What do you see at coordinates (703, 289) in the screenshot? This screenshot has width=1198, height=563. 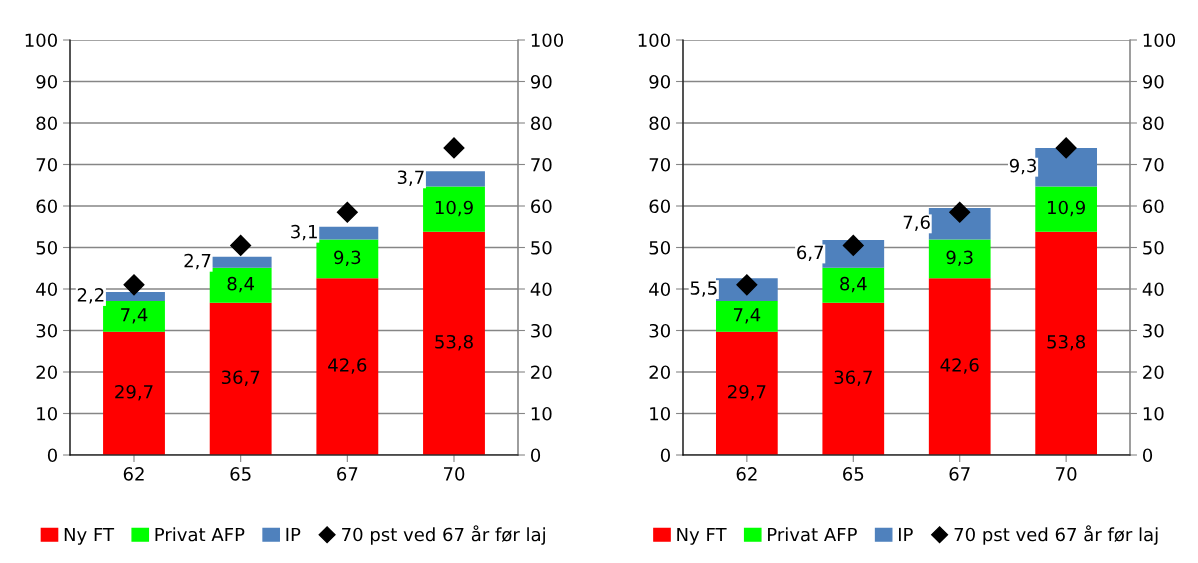 I see `data-label: 5,5` at bounding box center [703, 289].